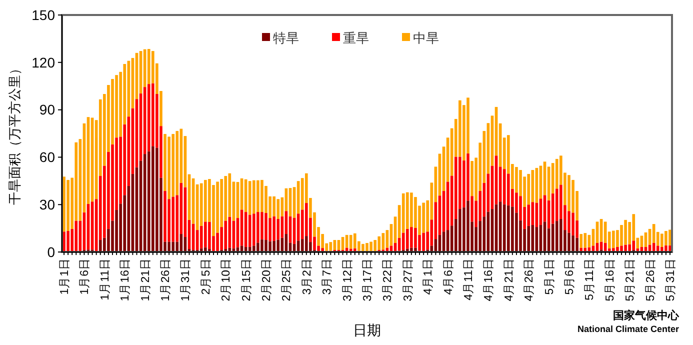 The width and height of the screenshot is (693, 345). What do you see at coordinates (65, 276) in the screenshot?
I see `x-tick-label: 1月1日` at bounding box center [65, 276].